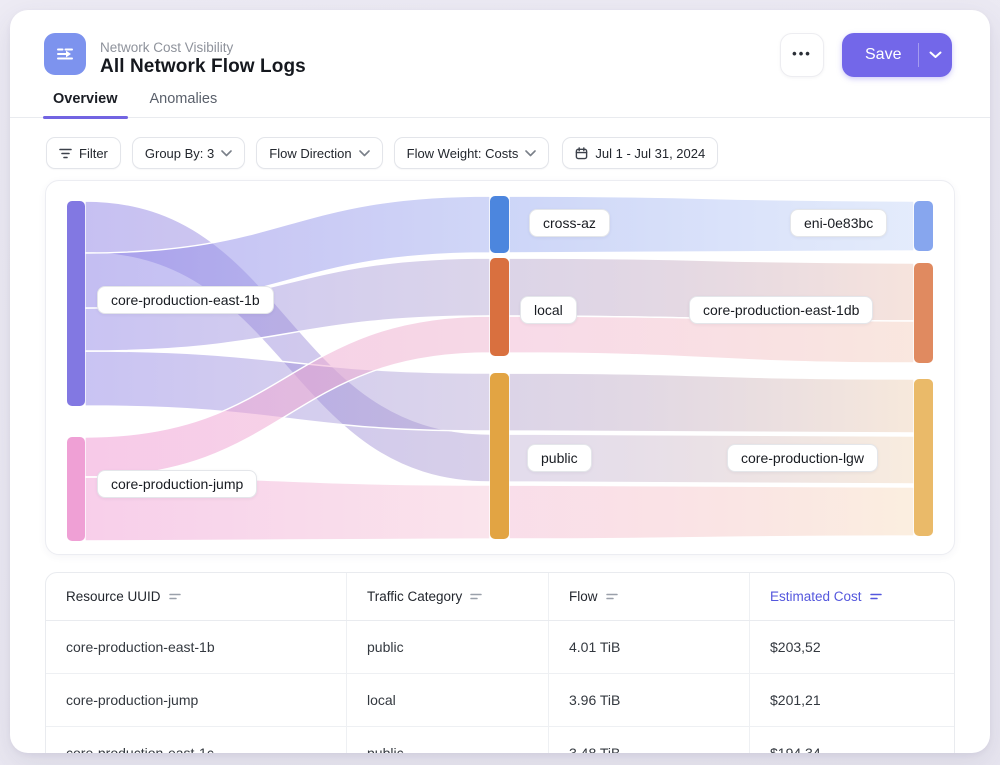 The height and width of the screenshot is (765, 1000). What do you see at coordinates (447, 700) in the screenshot?
I see `cell-traffic-category: local` at bounding box center [447, 700].